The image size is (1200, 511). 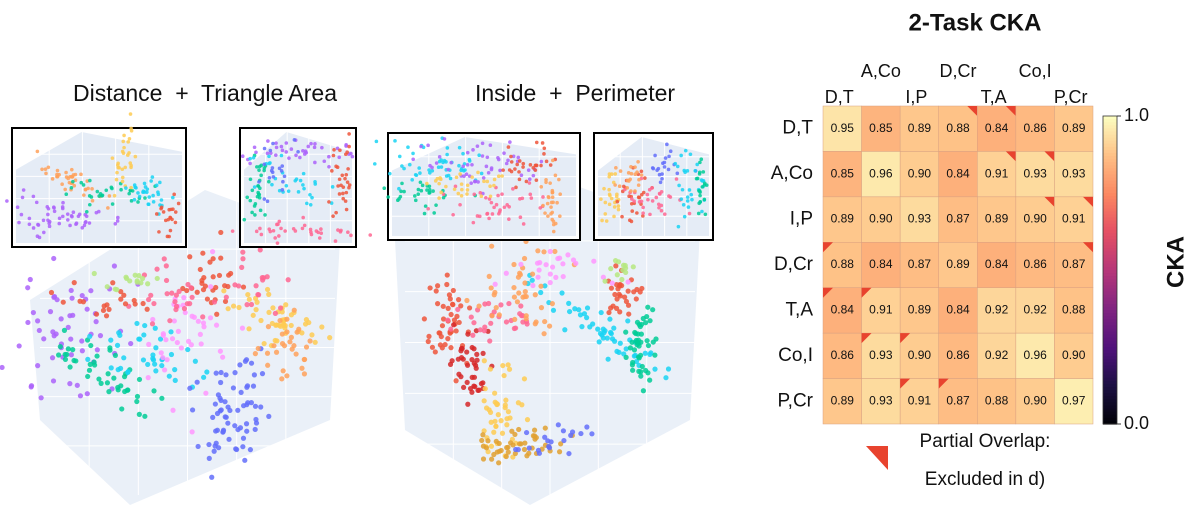 What do you see at coordinates (794, 264) in the screenshot?
I see `row-label: D,Cr` at bounding box center [794, 264].